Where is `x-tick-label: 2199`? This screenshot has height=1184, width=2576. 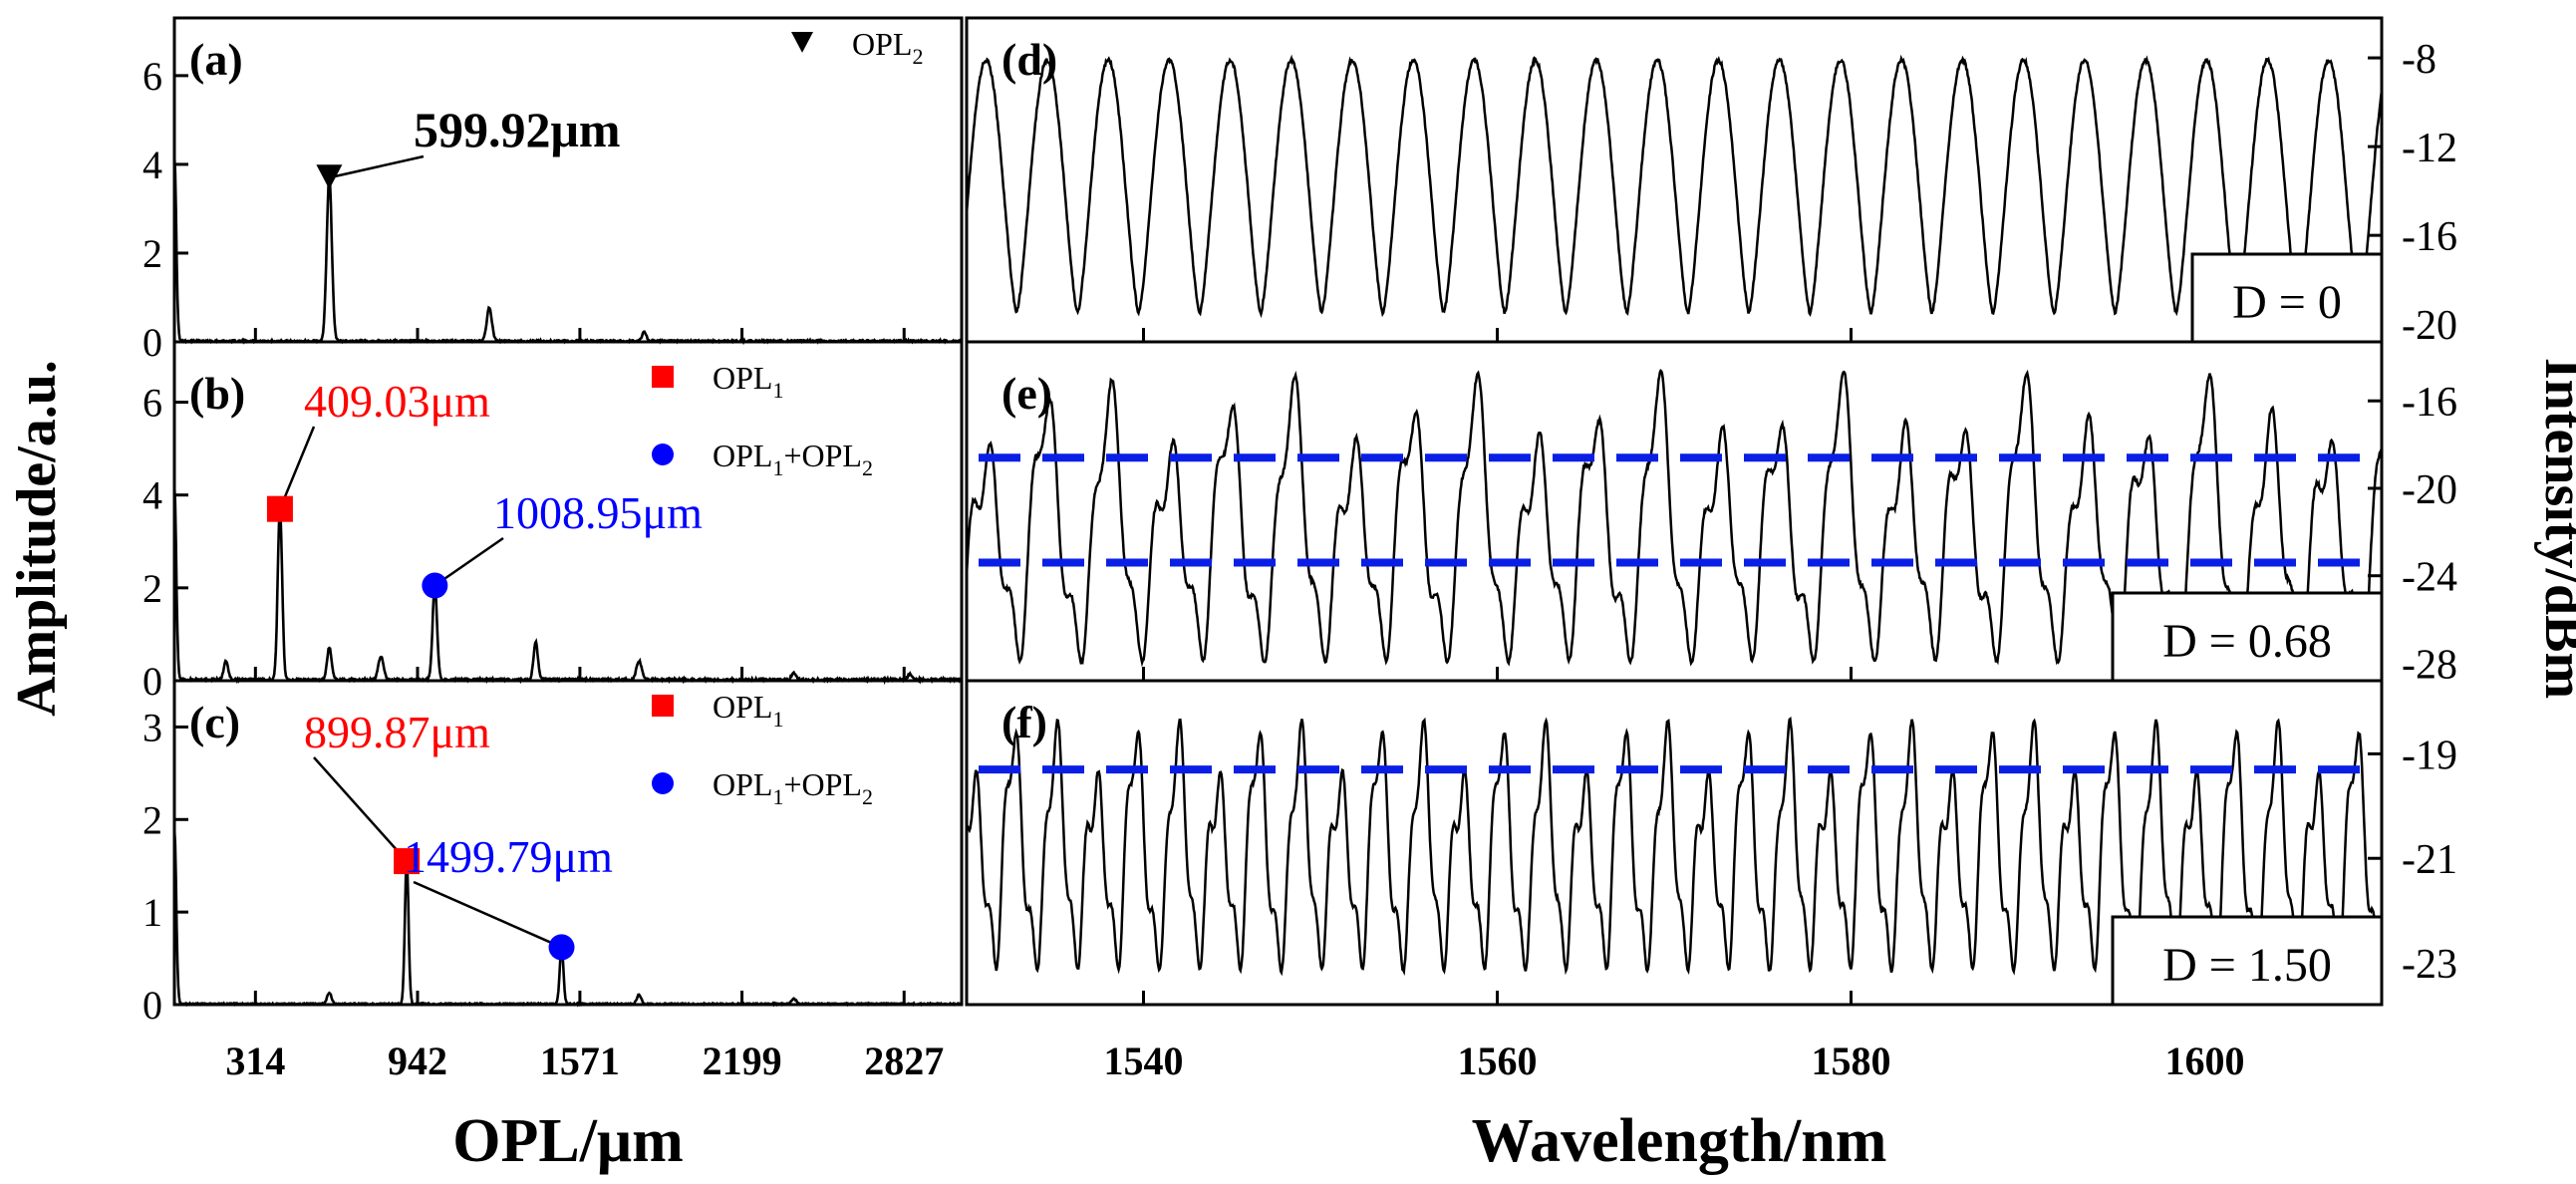 x-tick-label: 2199 is located at coordinates (742, 1060).